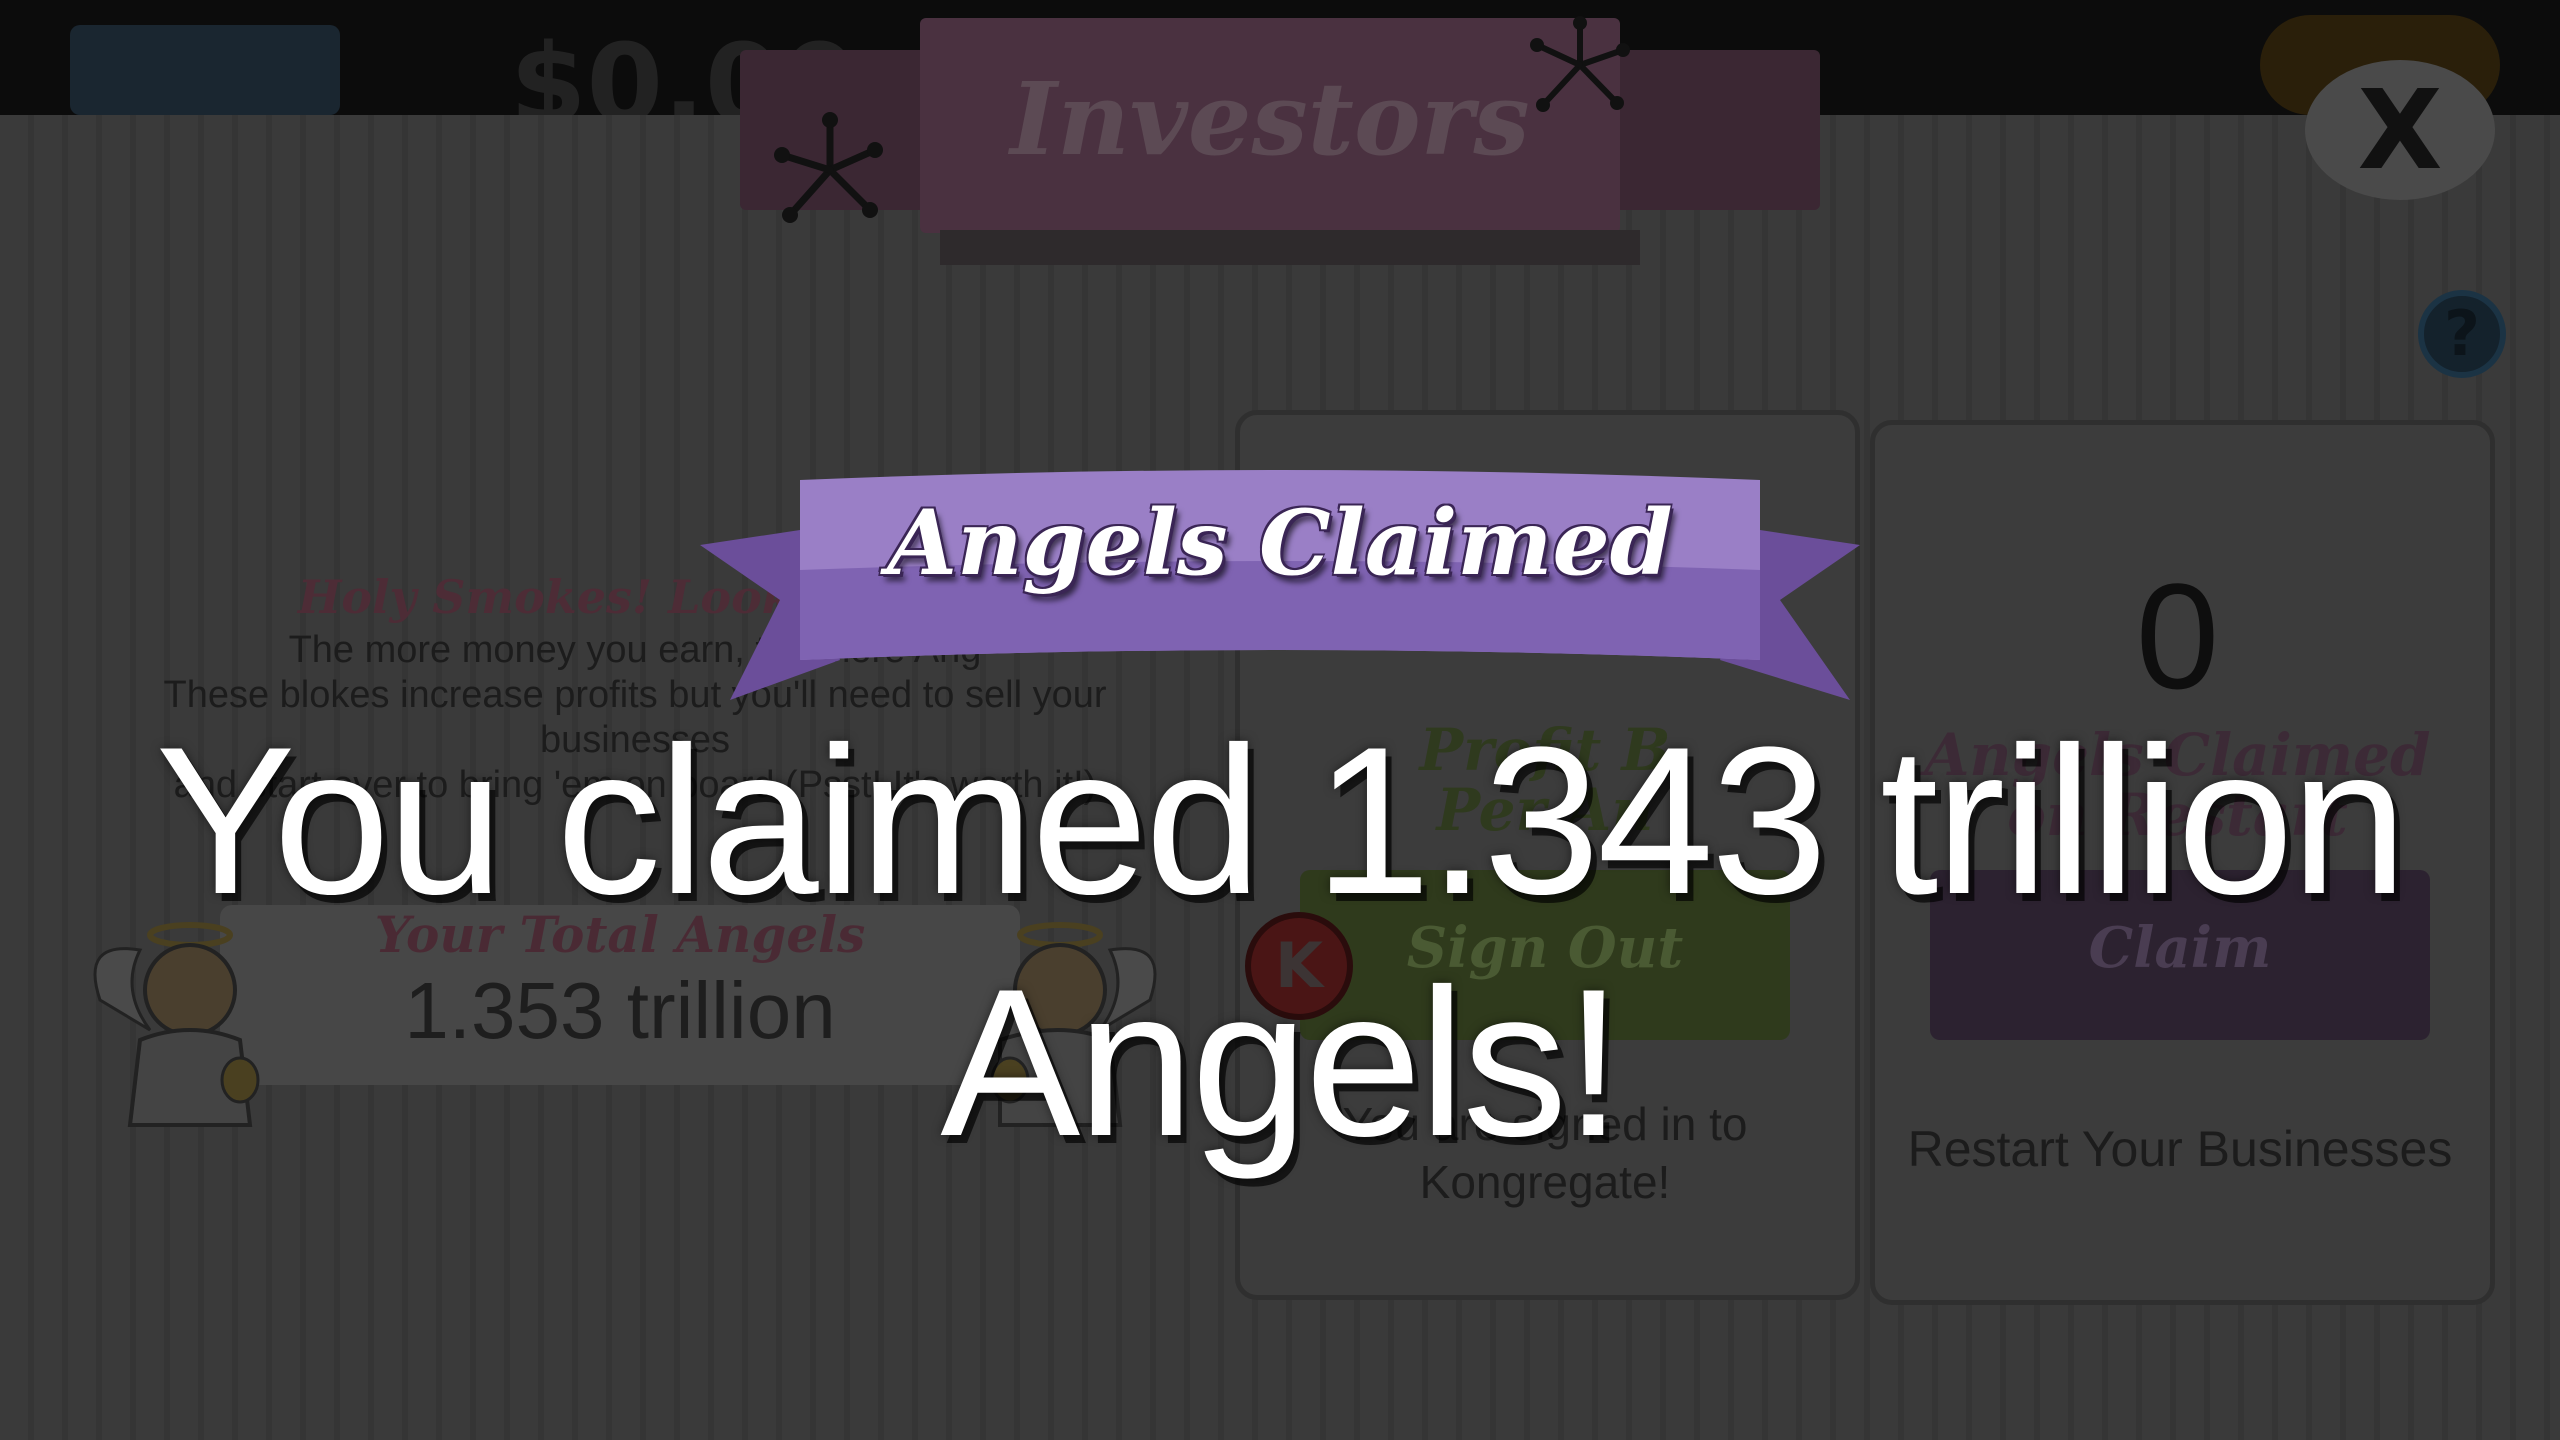  Describe the element at coordinates (1545, 1124) in the screenshot. I see `status-line: You are signed in to` at that location.